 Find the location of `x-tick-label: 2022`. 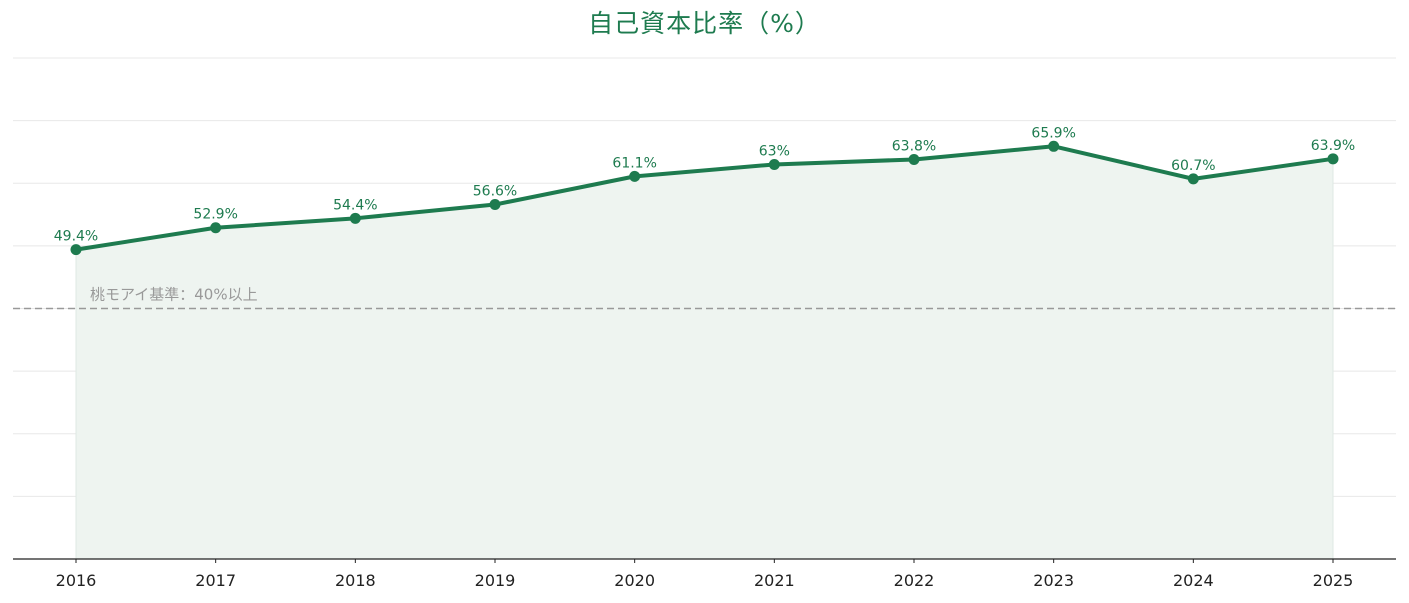

x-tick-label: 2022 is located at coordinates (914, 580).